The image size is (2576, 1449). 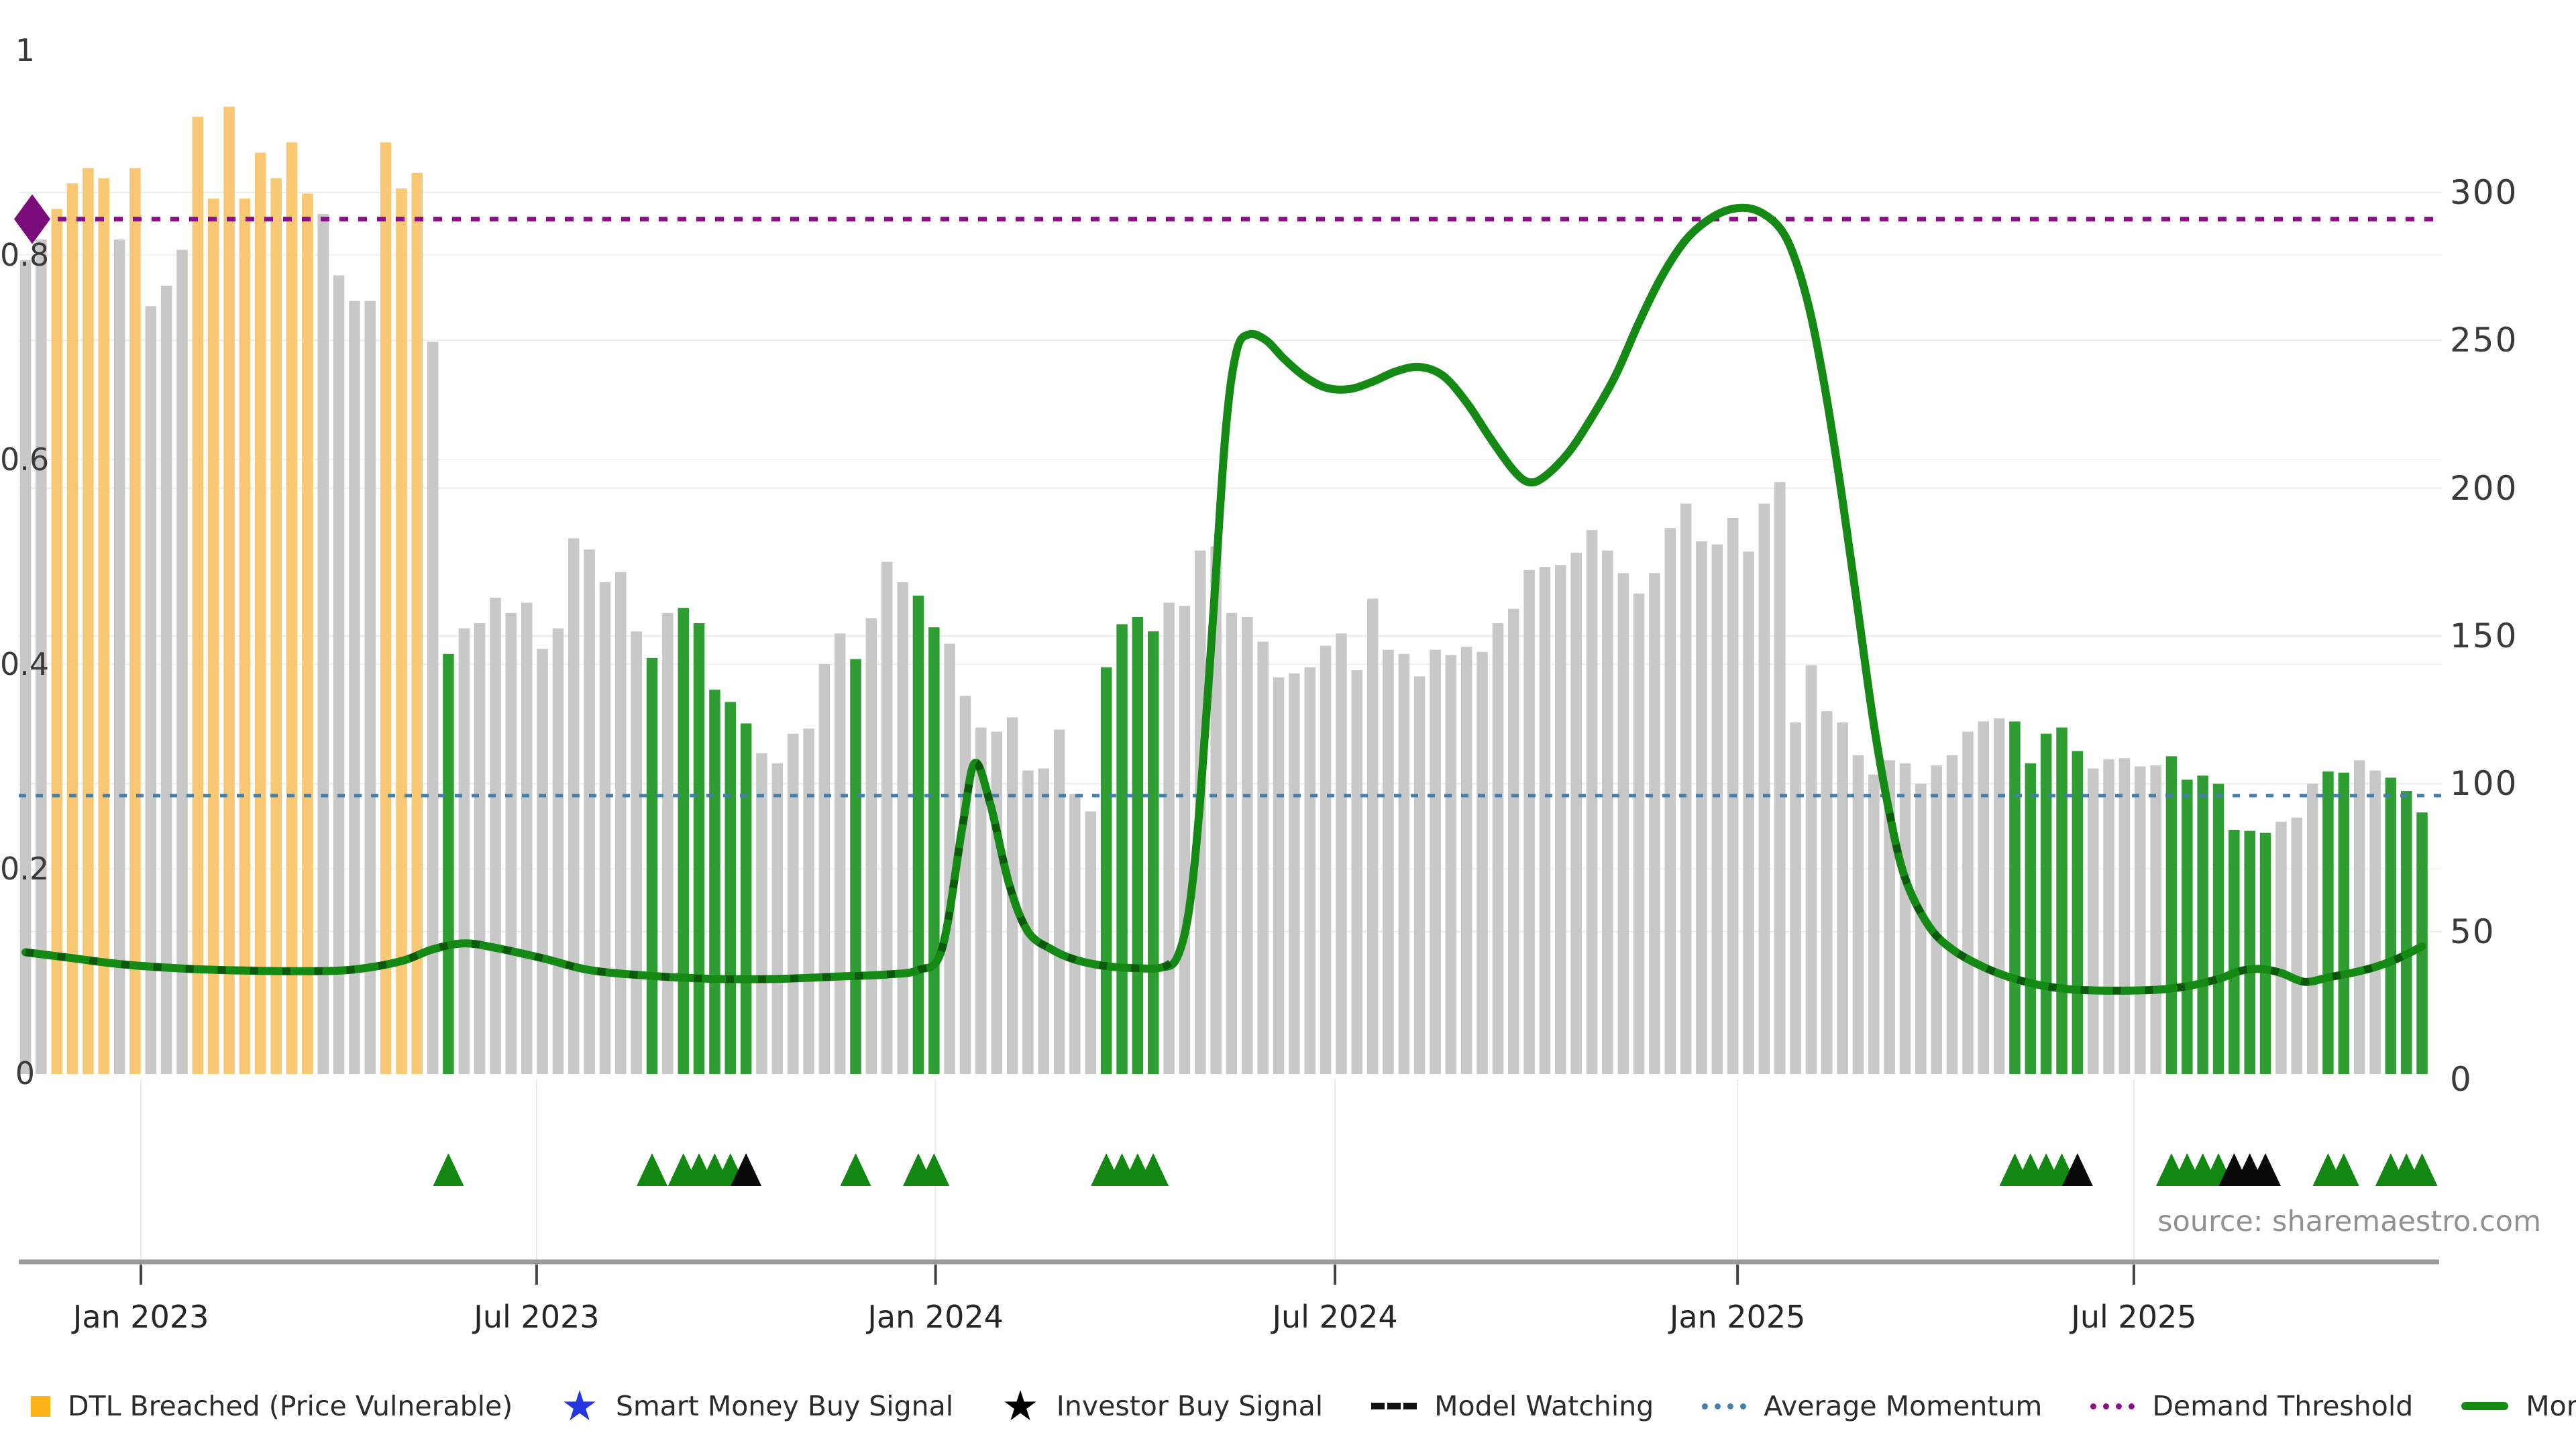 What do you see at coordinates (784, 1406) in the screenshot?
I see `legend-label: Smart Money Buy Signal` at bounding box center [784, 1406].